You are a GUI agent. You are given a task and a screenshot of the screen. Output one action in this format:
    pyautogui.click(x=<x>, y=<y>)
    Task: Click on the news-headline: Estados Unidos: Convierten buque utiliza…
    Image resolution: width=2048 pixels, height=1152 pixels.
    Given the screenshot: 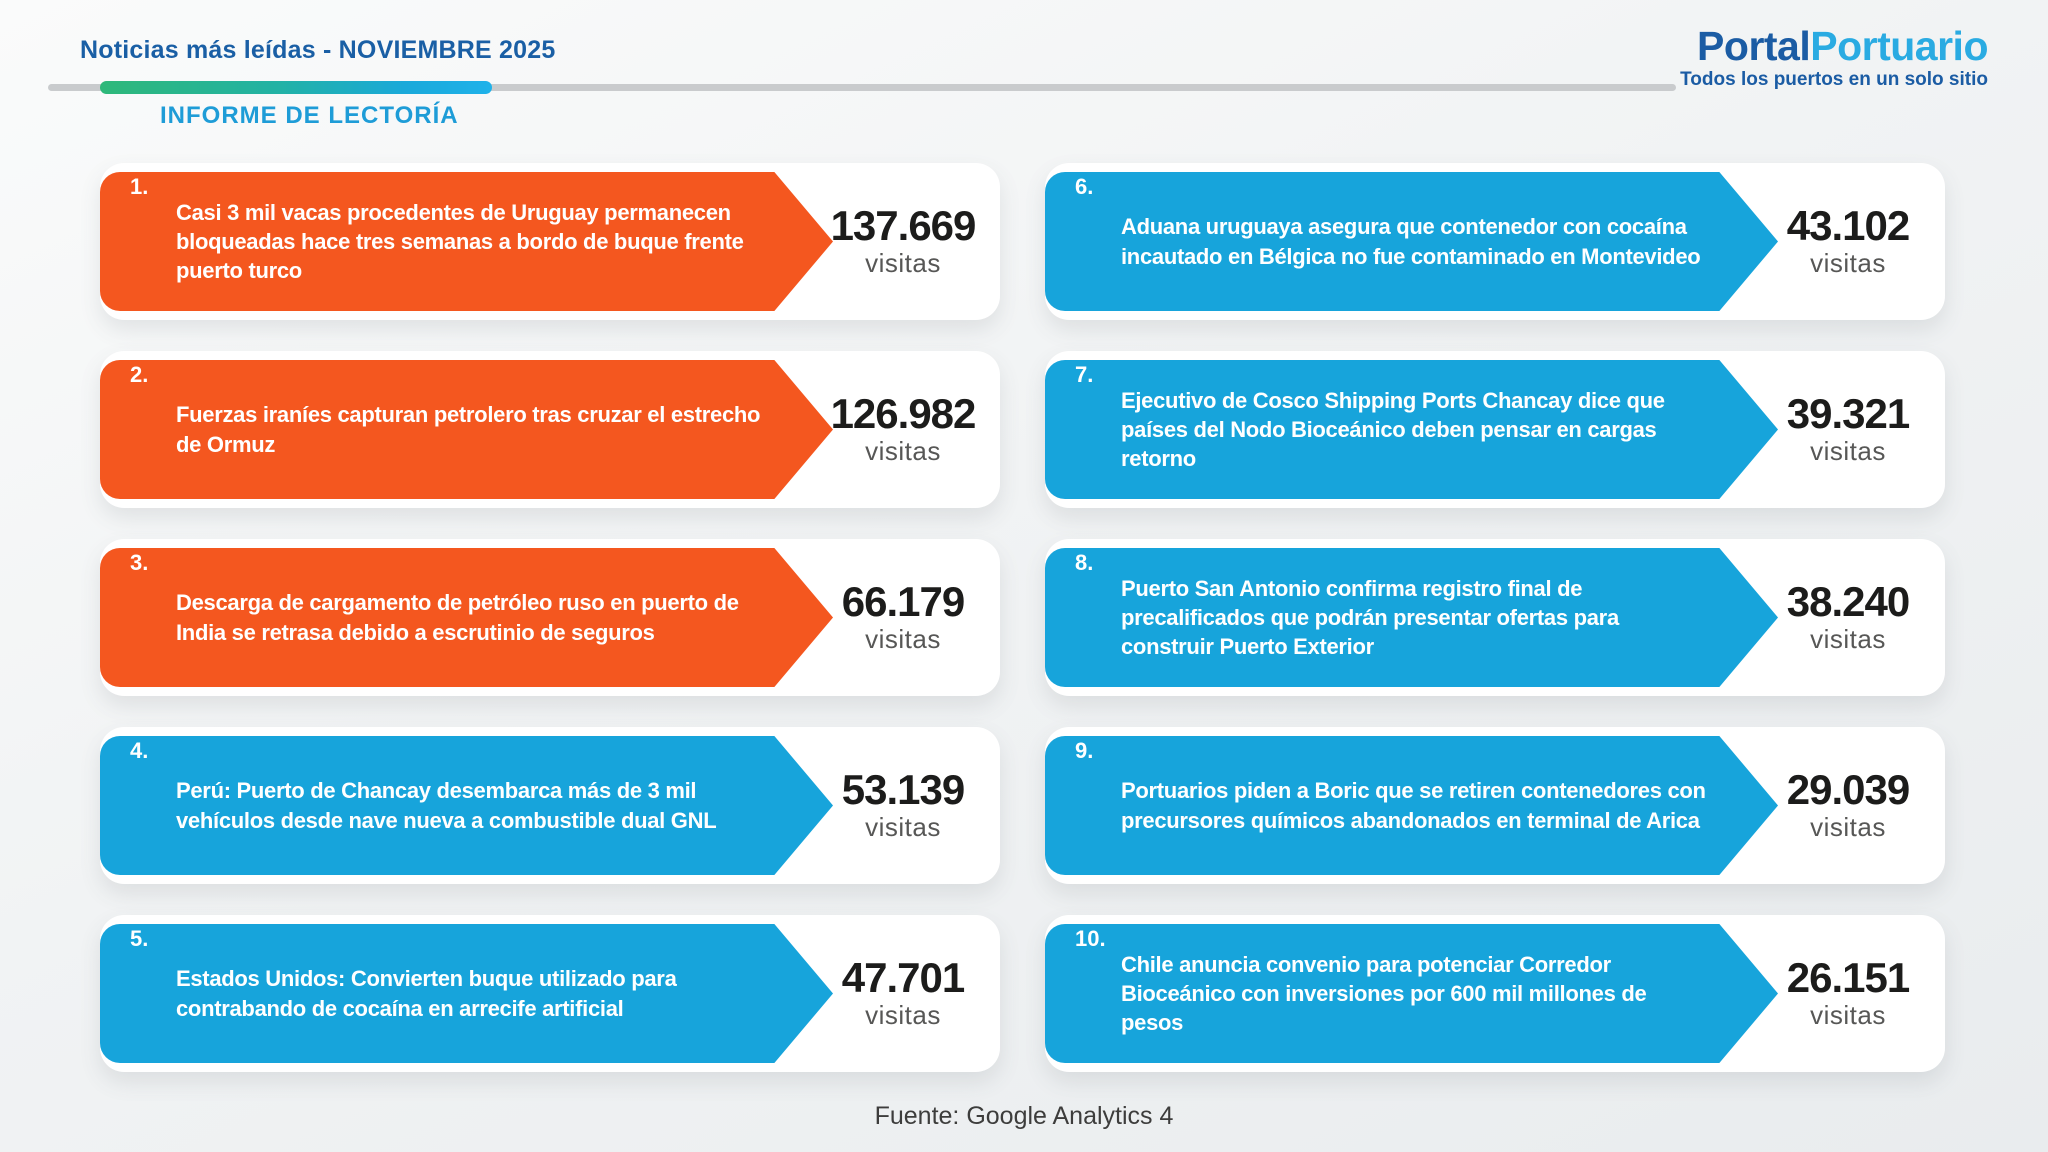 What is the action you would take?
    pyautogui.click(x=426, y=993)
    